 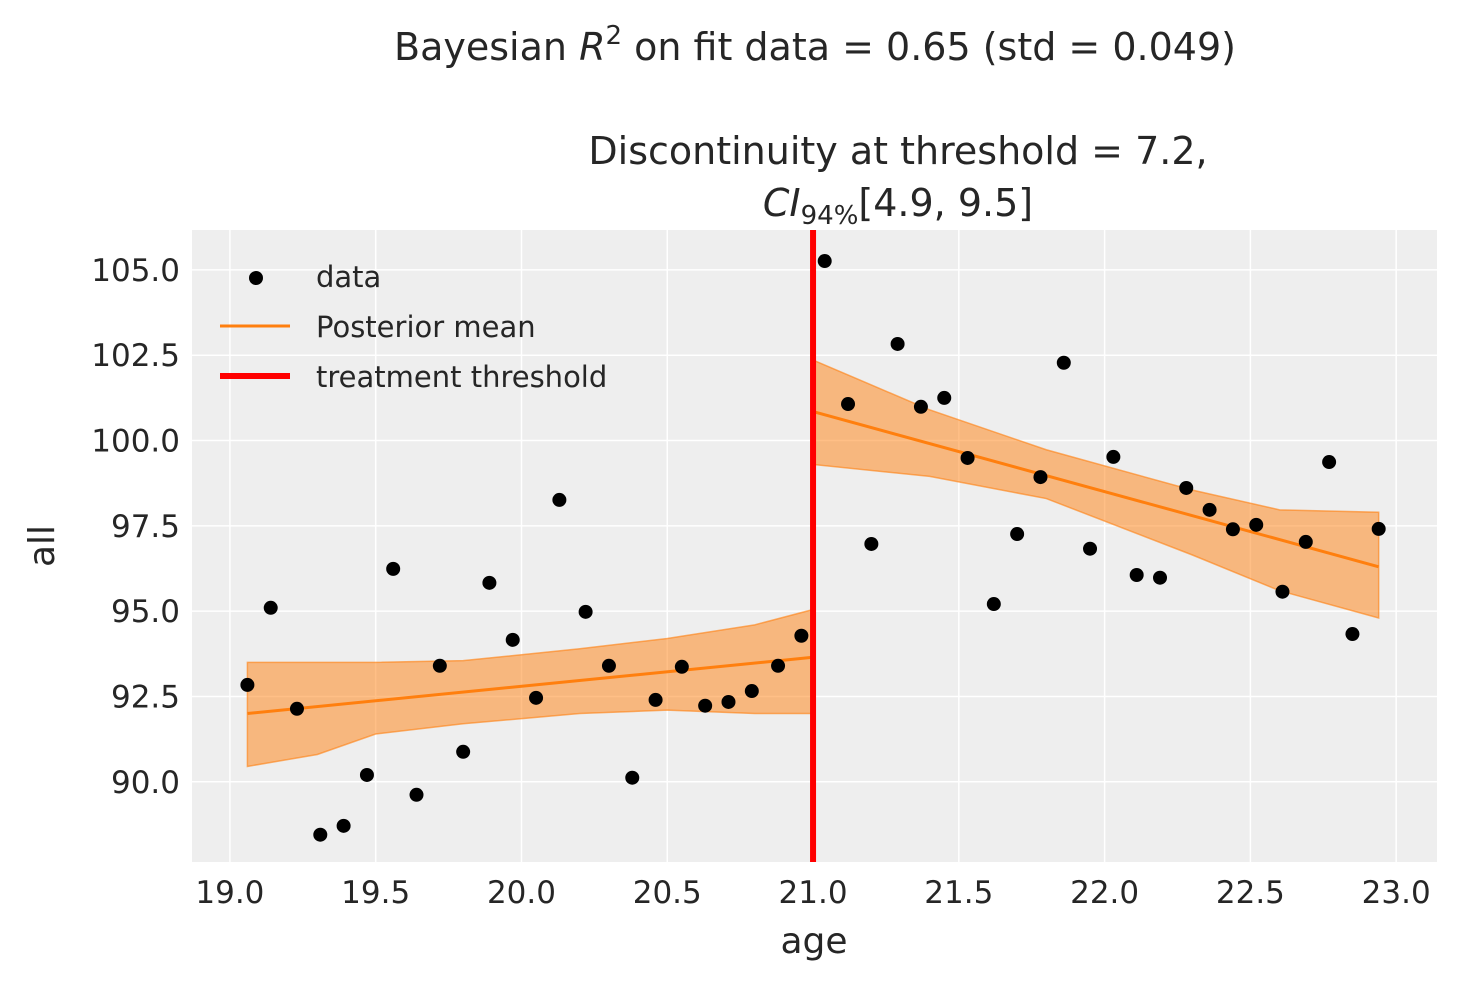 I want to click on y-tick-label: 97.5, so click(x=145, y=527).